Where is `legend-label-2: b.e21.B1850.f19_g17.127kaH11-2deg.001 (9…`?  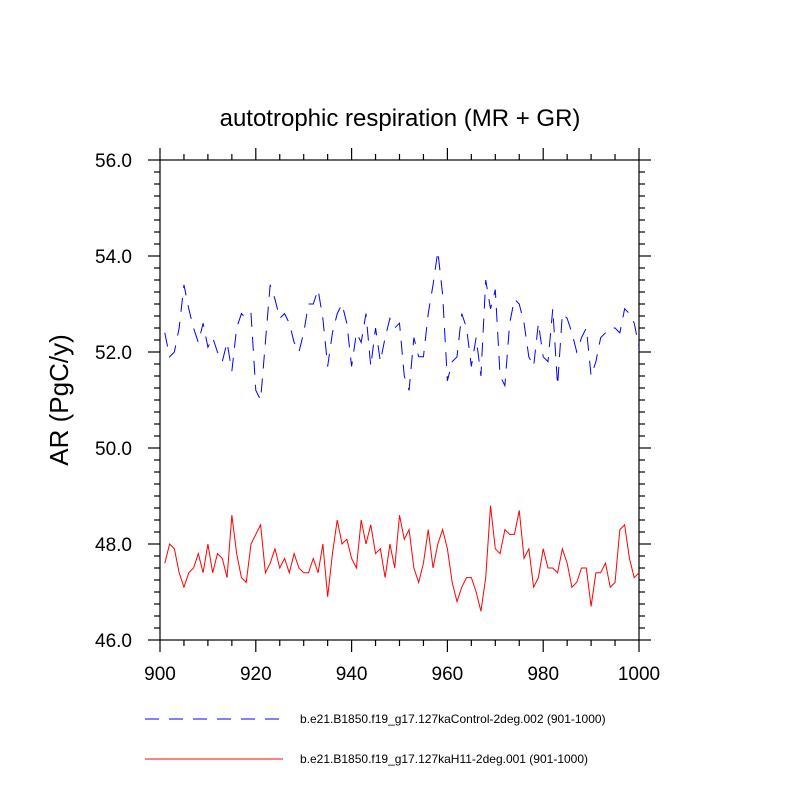
legend-label-2: b.e21.B1850.f19_g17.127kaH11-2deg.001 (9… is located at coordinates (444, 759).